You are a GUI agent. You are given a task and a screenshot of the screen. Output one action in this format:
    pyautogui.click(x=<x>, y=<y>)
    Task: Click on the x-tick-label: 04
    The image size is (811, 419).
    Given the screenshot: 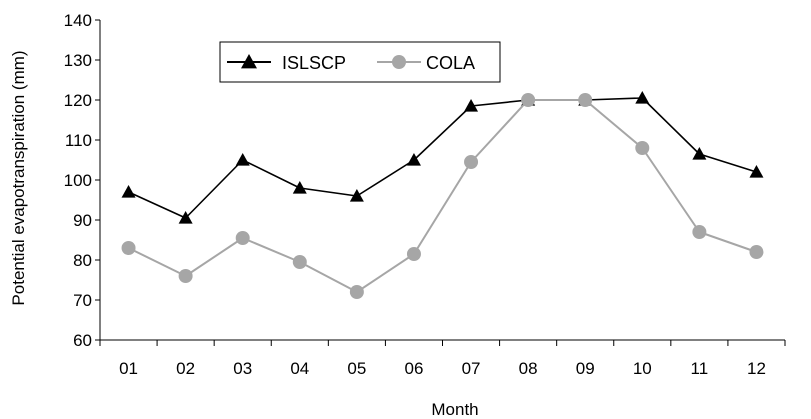 What is the action you would take?
    pyautogui.click(x=299, y=368)
    